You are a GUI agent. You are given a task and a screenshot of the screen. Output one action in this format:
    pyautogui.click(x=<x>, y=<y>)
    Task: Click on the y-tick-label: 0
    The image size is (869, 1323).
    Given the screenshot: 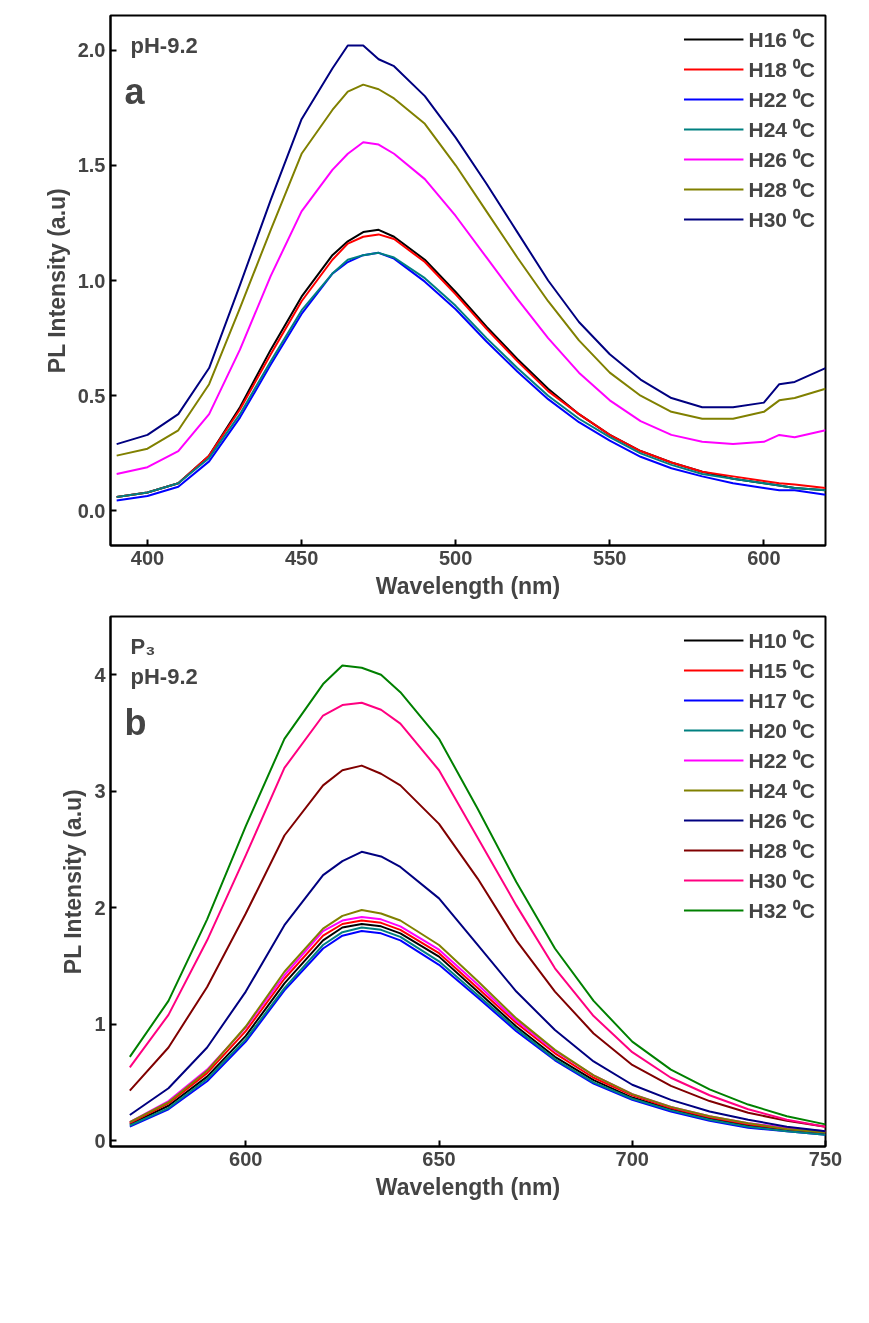 What is the action you would take?
    pyautogui.click(x=100, y=1140)
    